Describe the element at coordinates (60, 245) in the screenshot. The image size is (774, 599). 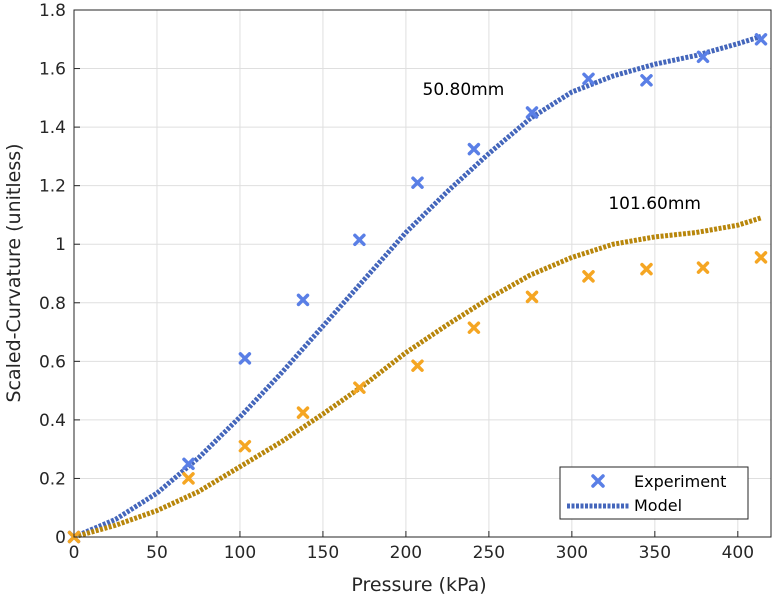
I see `y-tick-label: 1` at that location.